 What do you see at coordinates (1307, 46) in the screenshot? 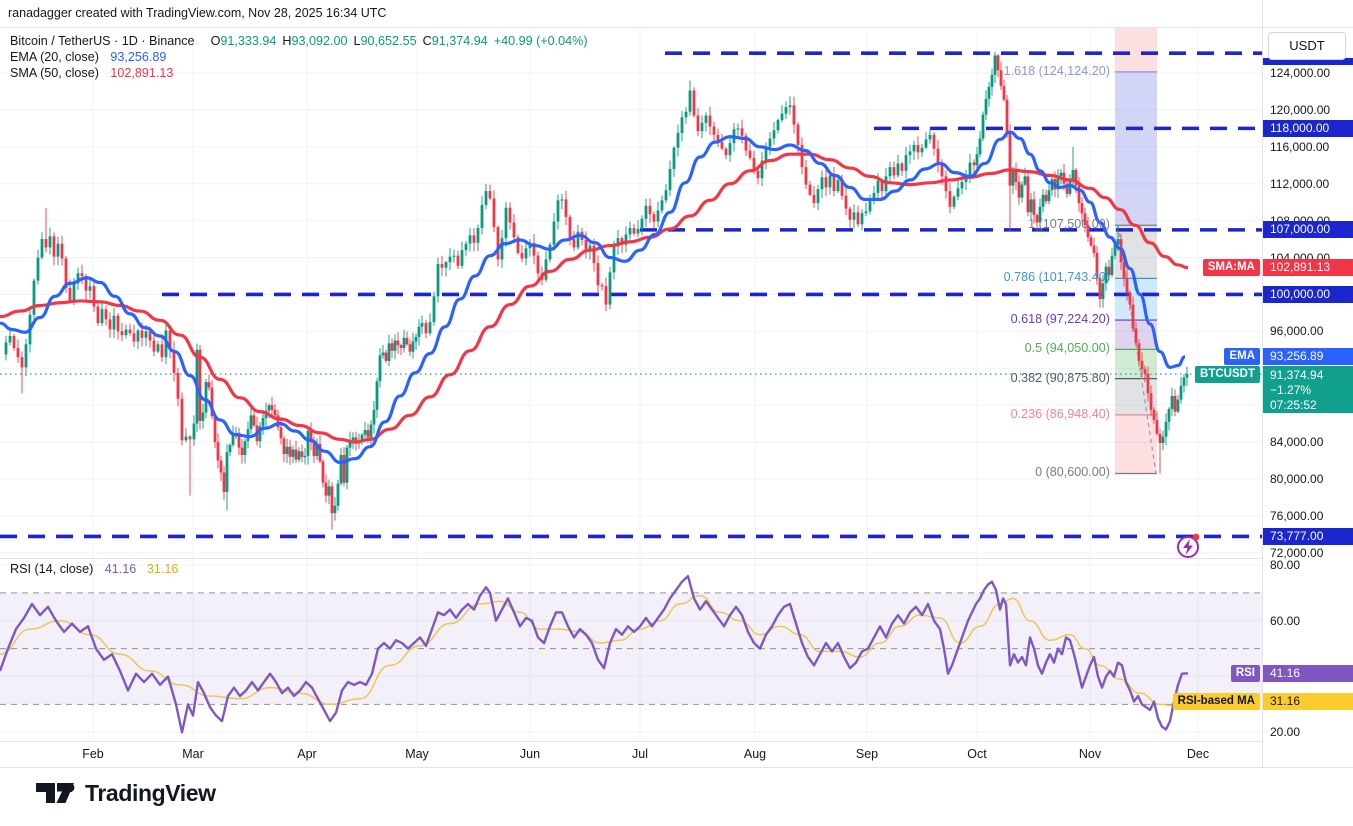
I see `currency-toggle-button: USDT` at bounding box center [1307, 46].